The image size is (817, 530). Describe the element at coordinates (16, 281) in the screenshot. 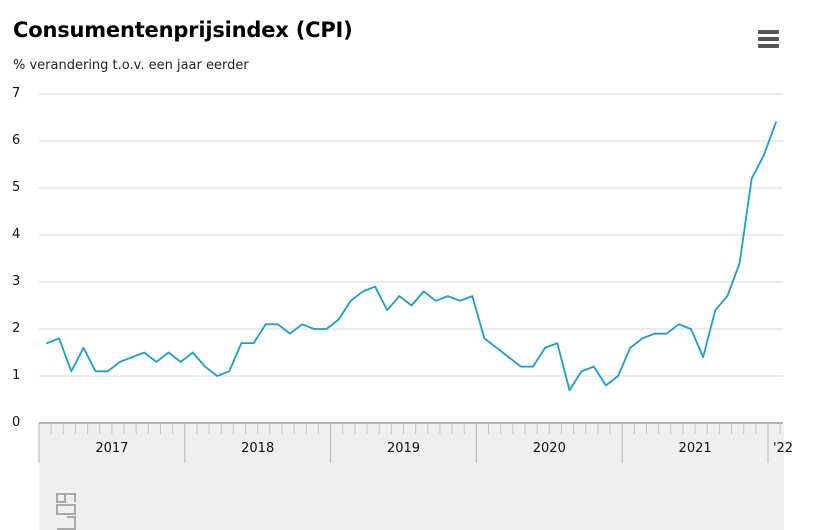

I see `y-tick-label-3: 3` at that location.